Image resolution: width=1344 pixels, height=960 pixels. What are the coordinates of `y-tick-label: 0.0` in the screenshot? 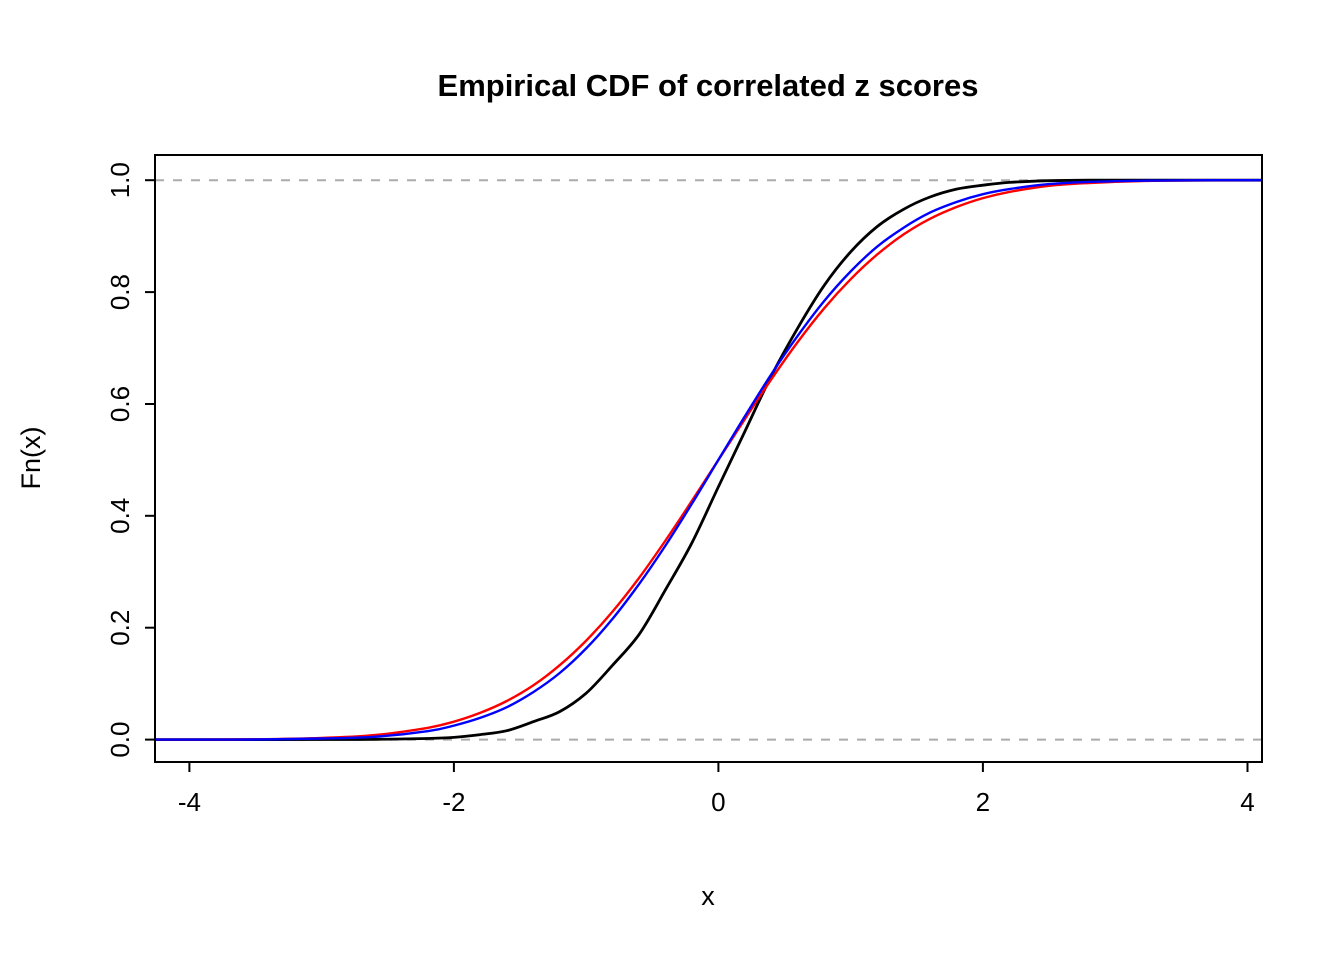 It's located at (120, 740).